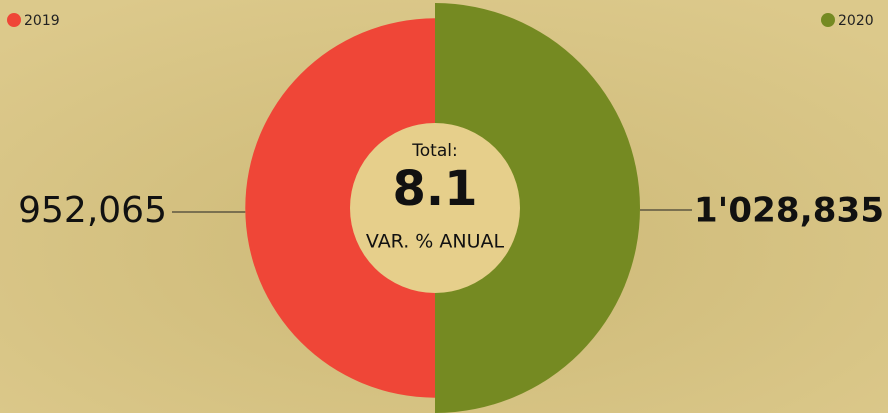 The width and height of the screenshot is (888, 413). What do you see at coordinates (435, 242) in the screenshot?
I see `center-caption: VAR. % ANUAL` at bounding box center [435, 242].